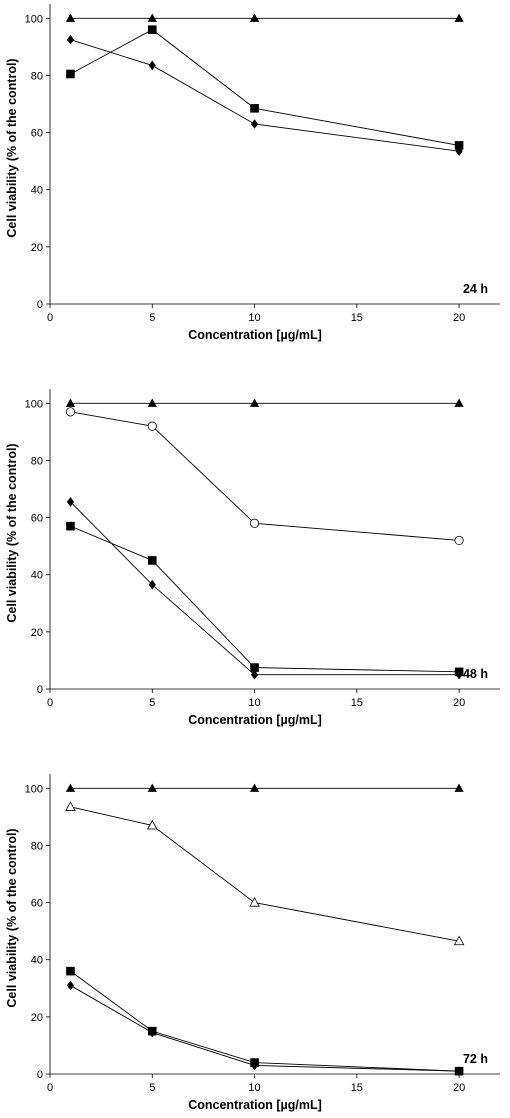 Image resolution: width=510 pixels, height=1118 pixels. What do you see at coordinates (475, 1059) in the screenshot?
I see `time-point-label: 72 h` at bounding box center [475, 1059].